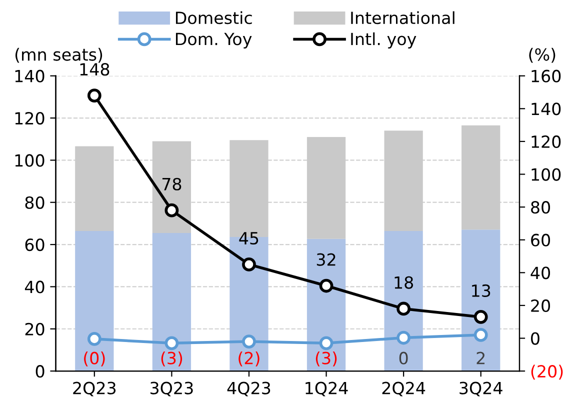 Image resolution: width=587 pixels, height=410 pixels. I want to click on y-tick-label: 40, so click(34, 287).